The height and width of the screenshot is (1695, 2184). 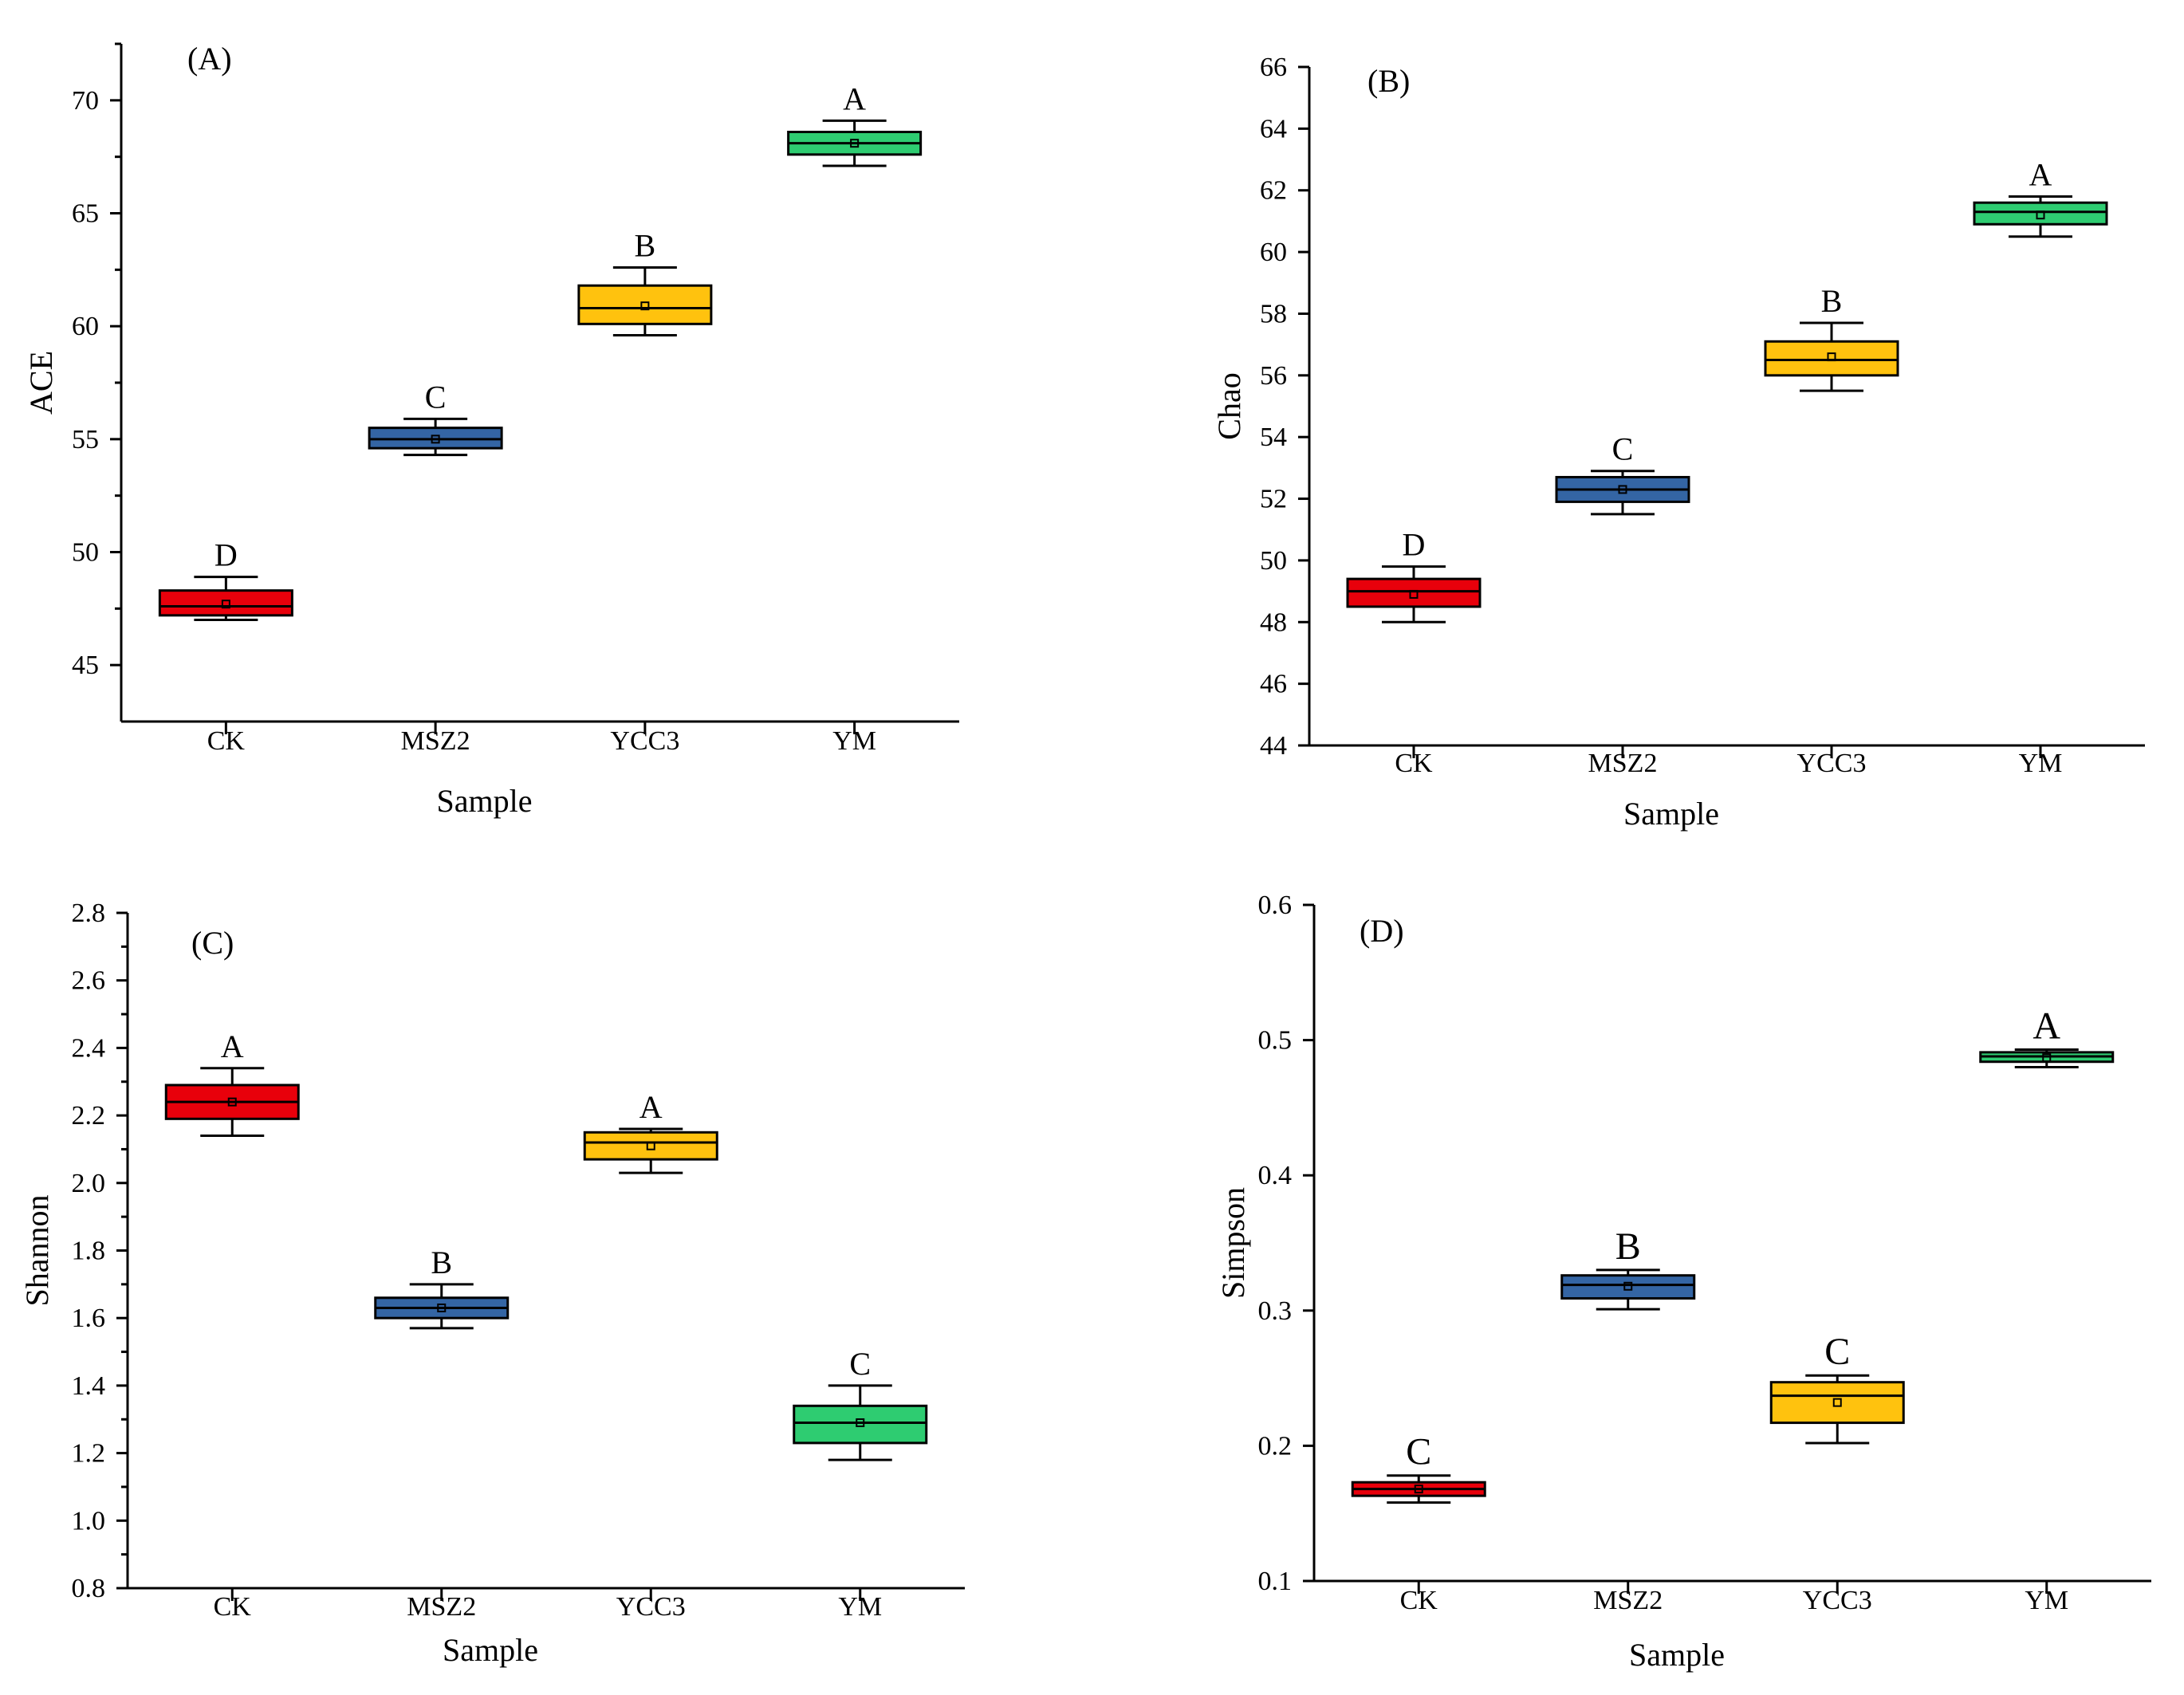 I want to click on box-group-ycc3: C, so click(x=1837, y=1388).